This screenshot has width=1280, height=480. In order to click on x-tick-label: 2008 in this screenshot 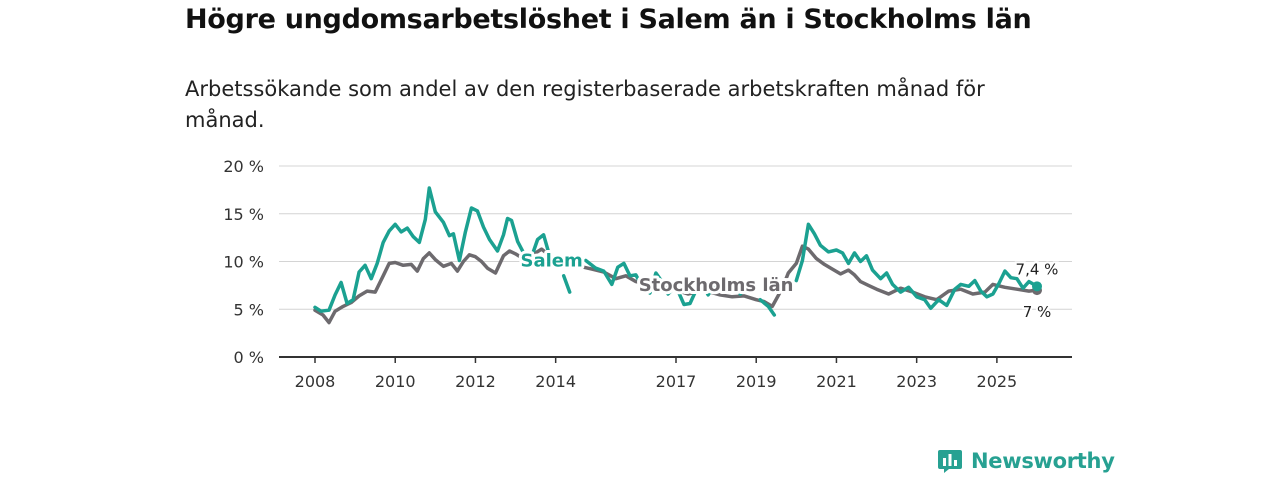, I will do `click(315, 381)`.